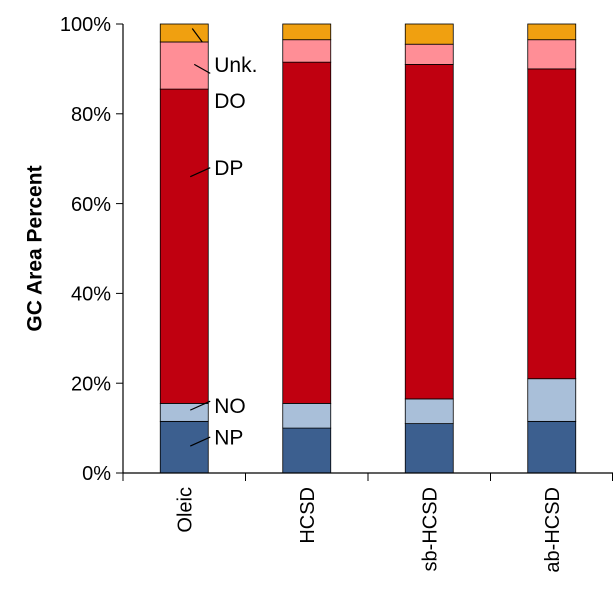 This screenshot has height=611, width=615. I want to click on y-axis-label: GC Area Percent, so click(34, 248).